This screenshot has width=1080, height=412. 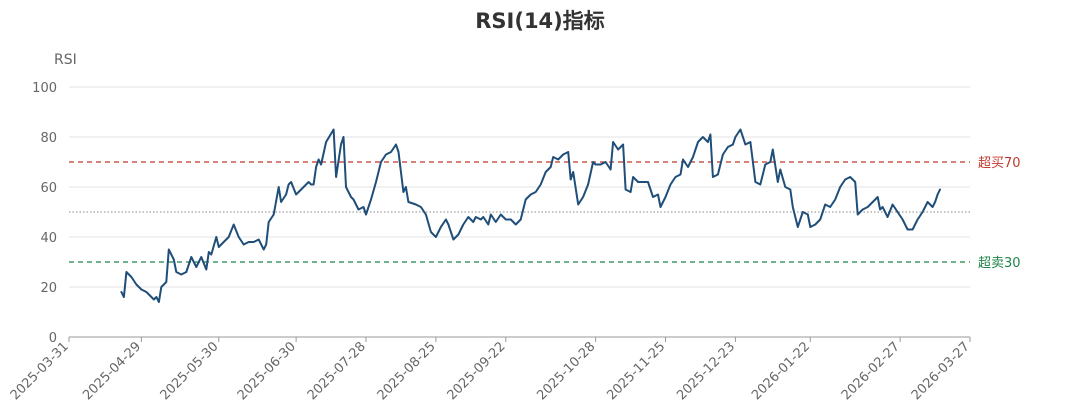 I want to click on y-tick-label: 60, so click(x=48, y=188).